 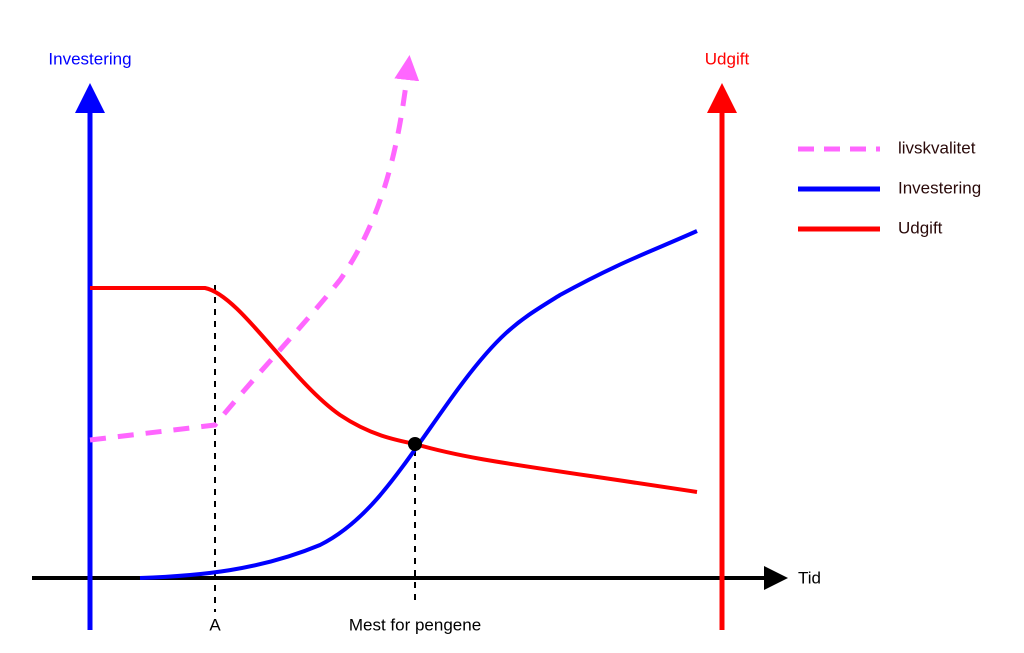 I want to click on x-axis-label: Tid, so click(x=809, y=577).